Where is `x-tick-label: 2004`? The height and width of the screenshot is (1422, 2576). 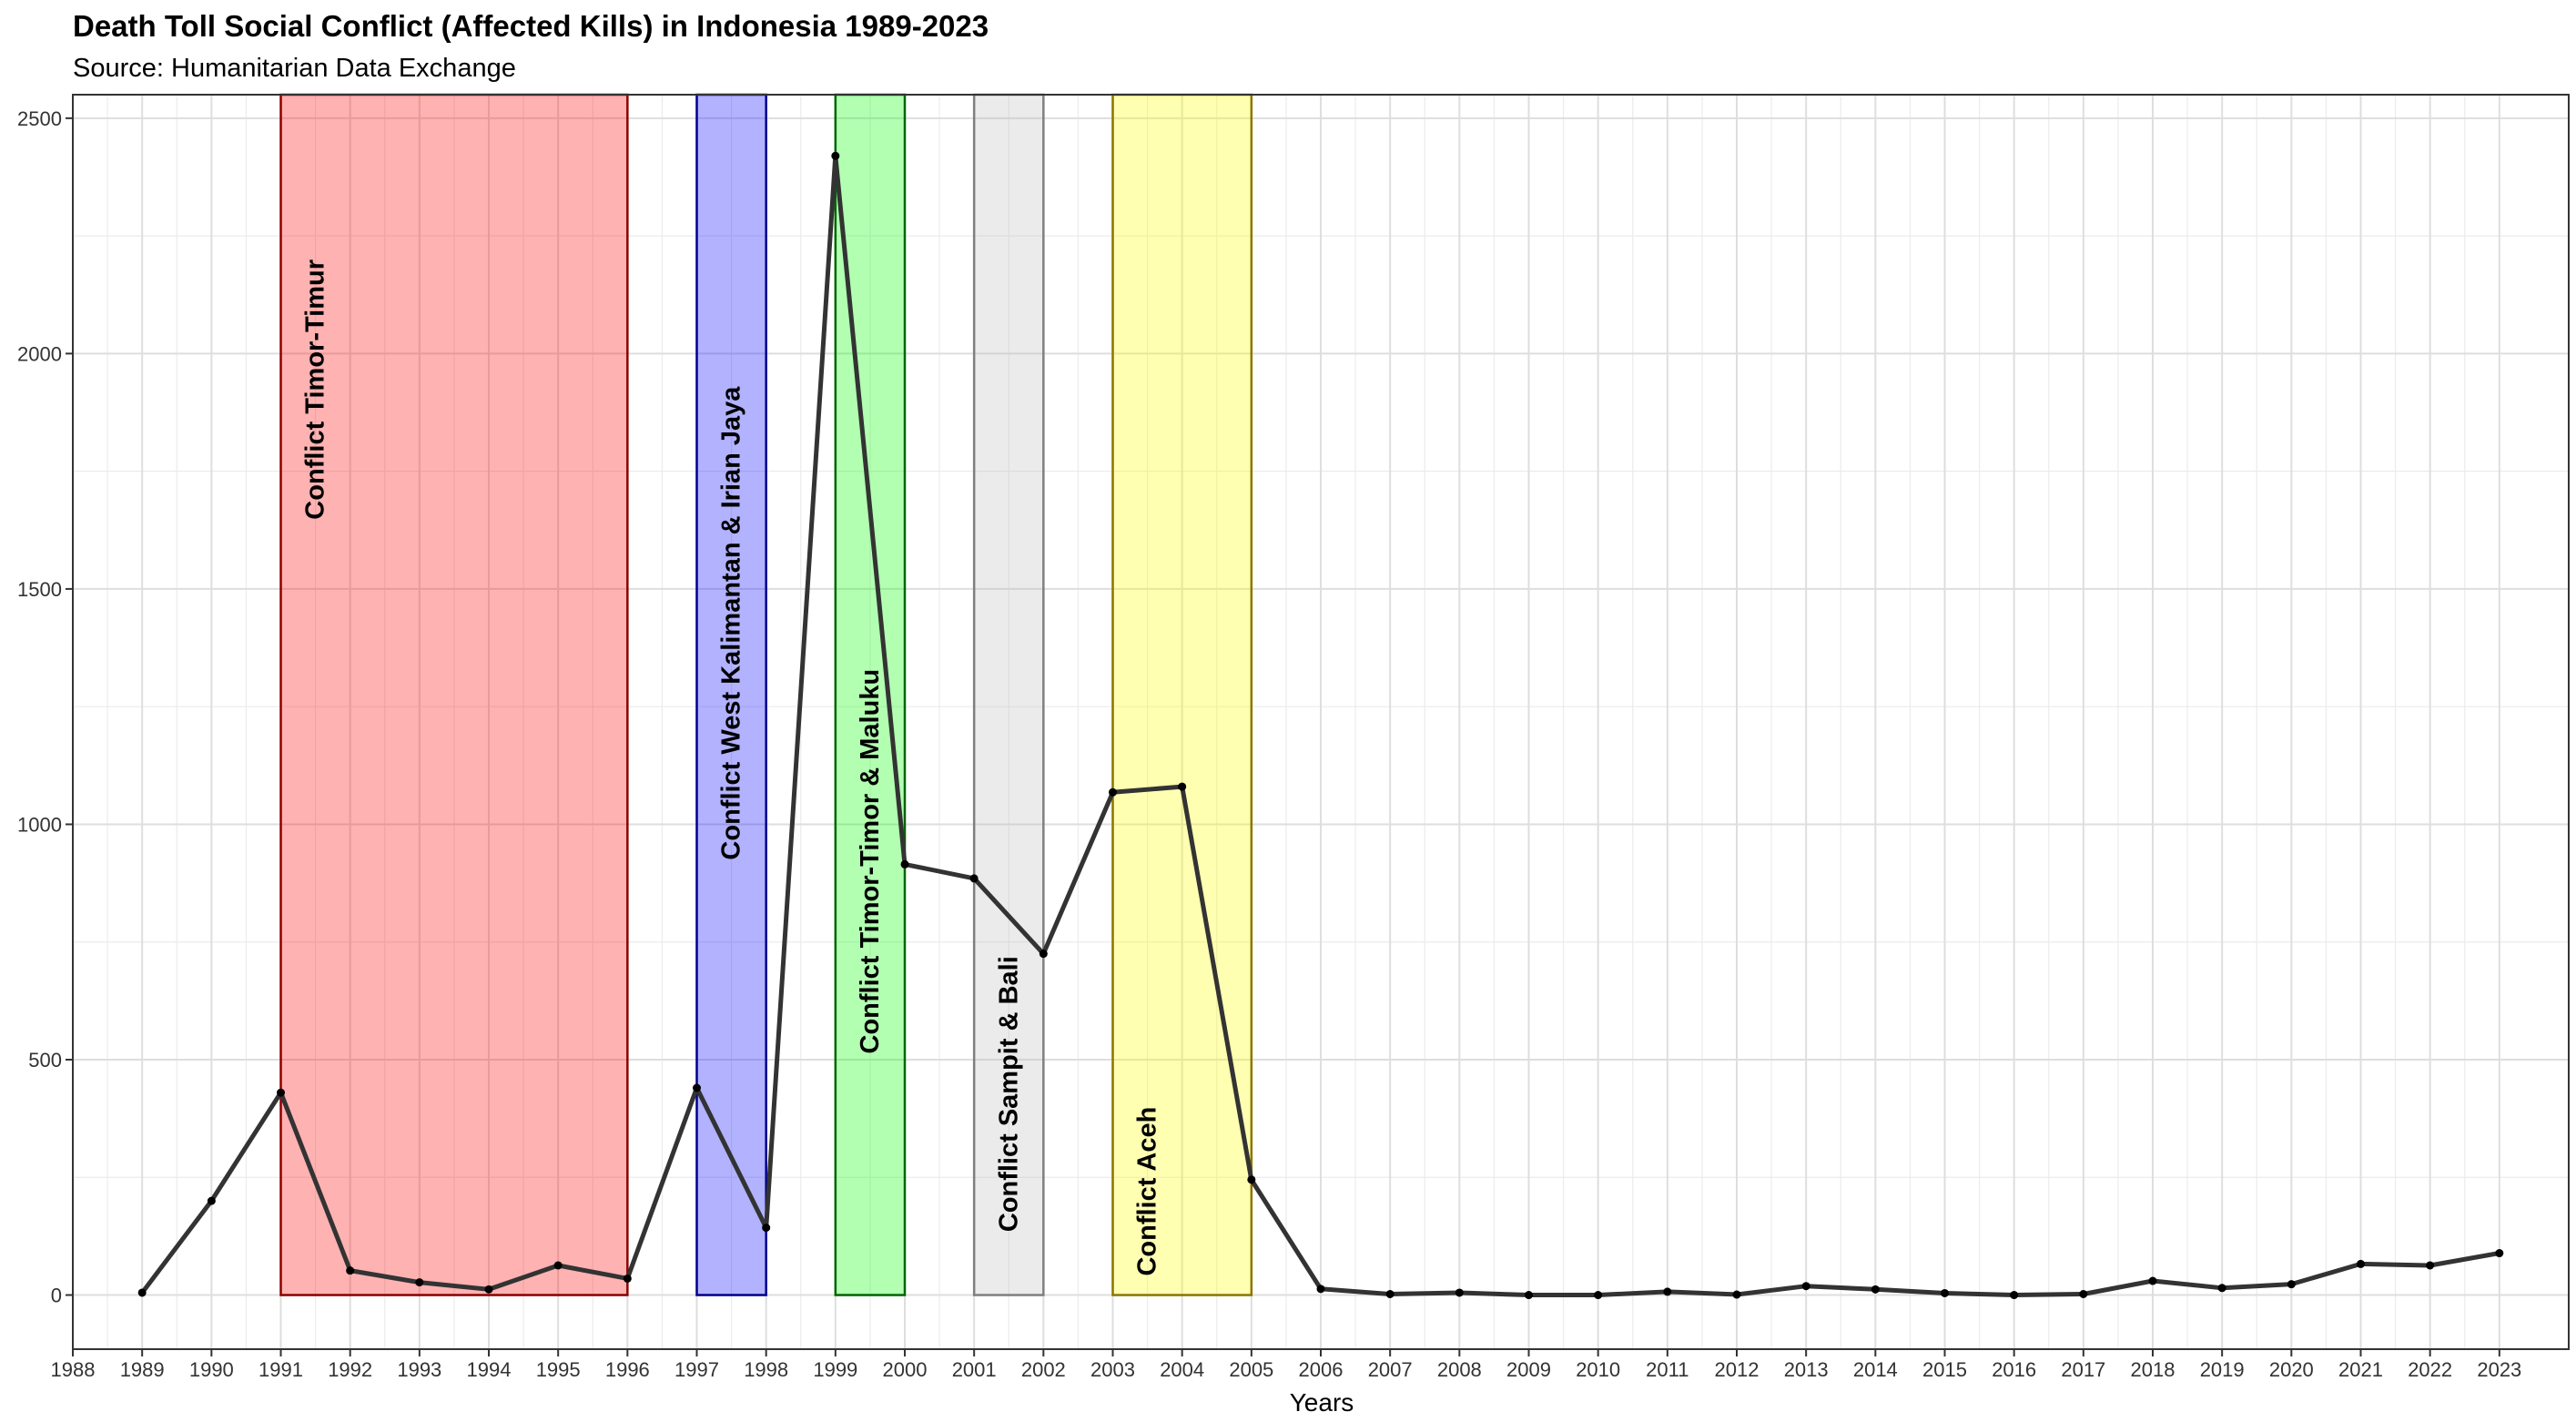
x-tick-label: 2004 is located at coordinates (1182, 1369).